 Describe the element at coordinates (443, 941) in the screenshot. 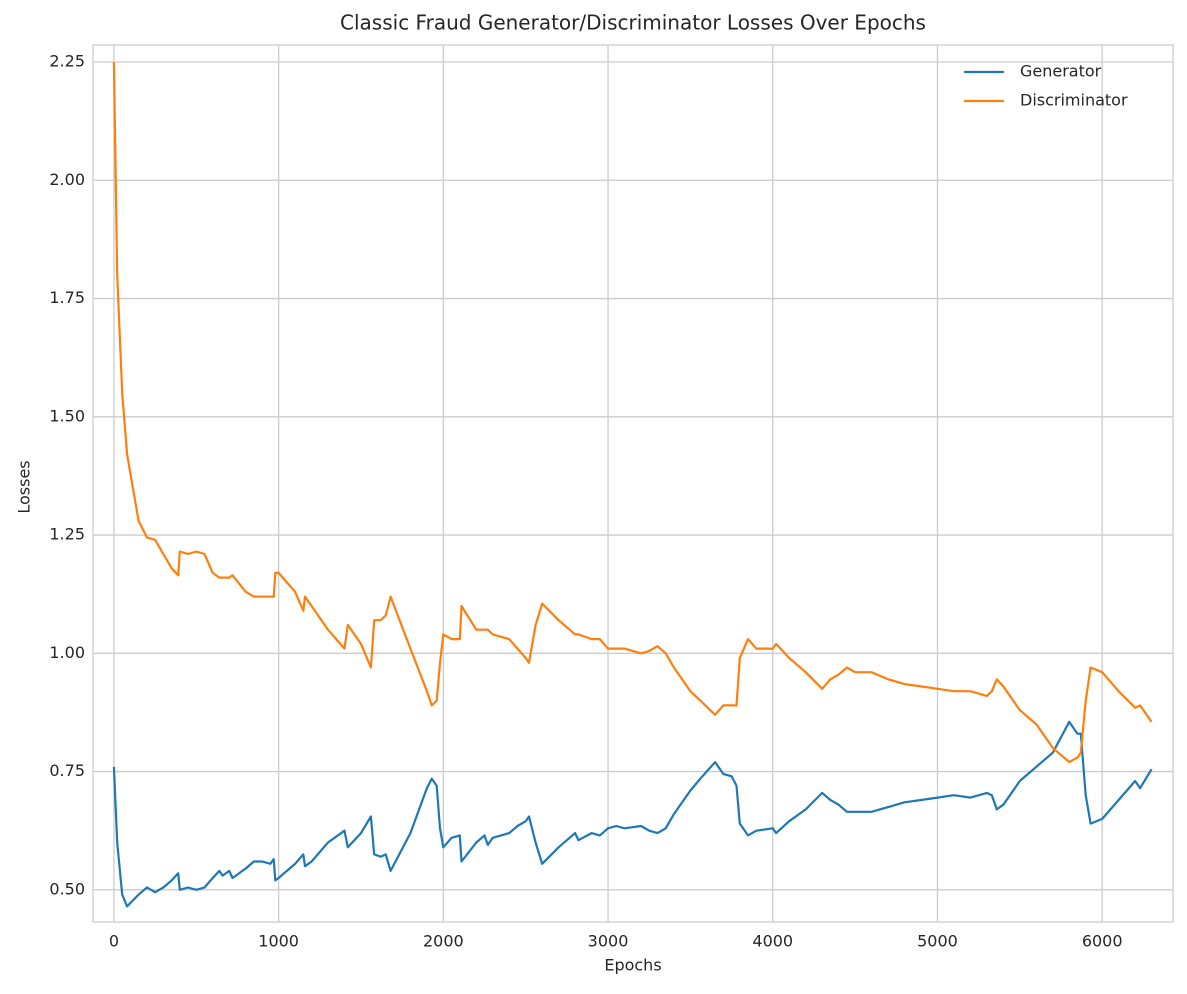

I see `x-tick-label: 2000` at that location.